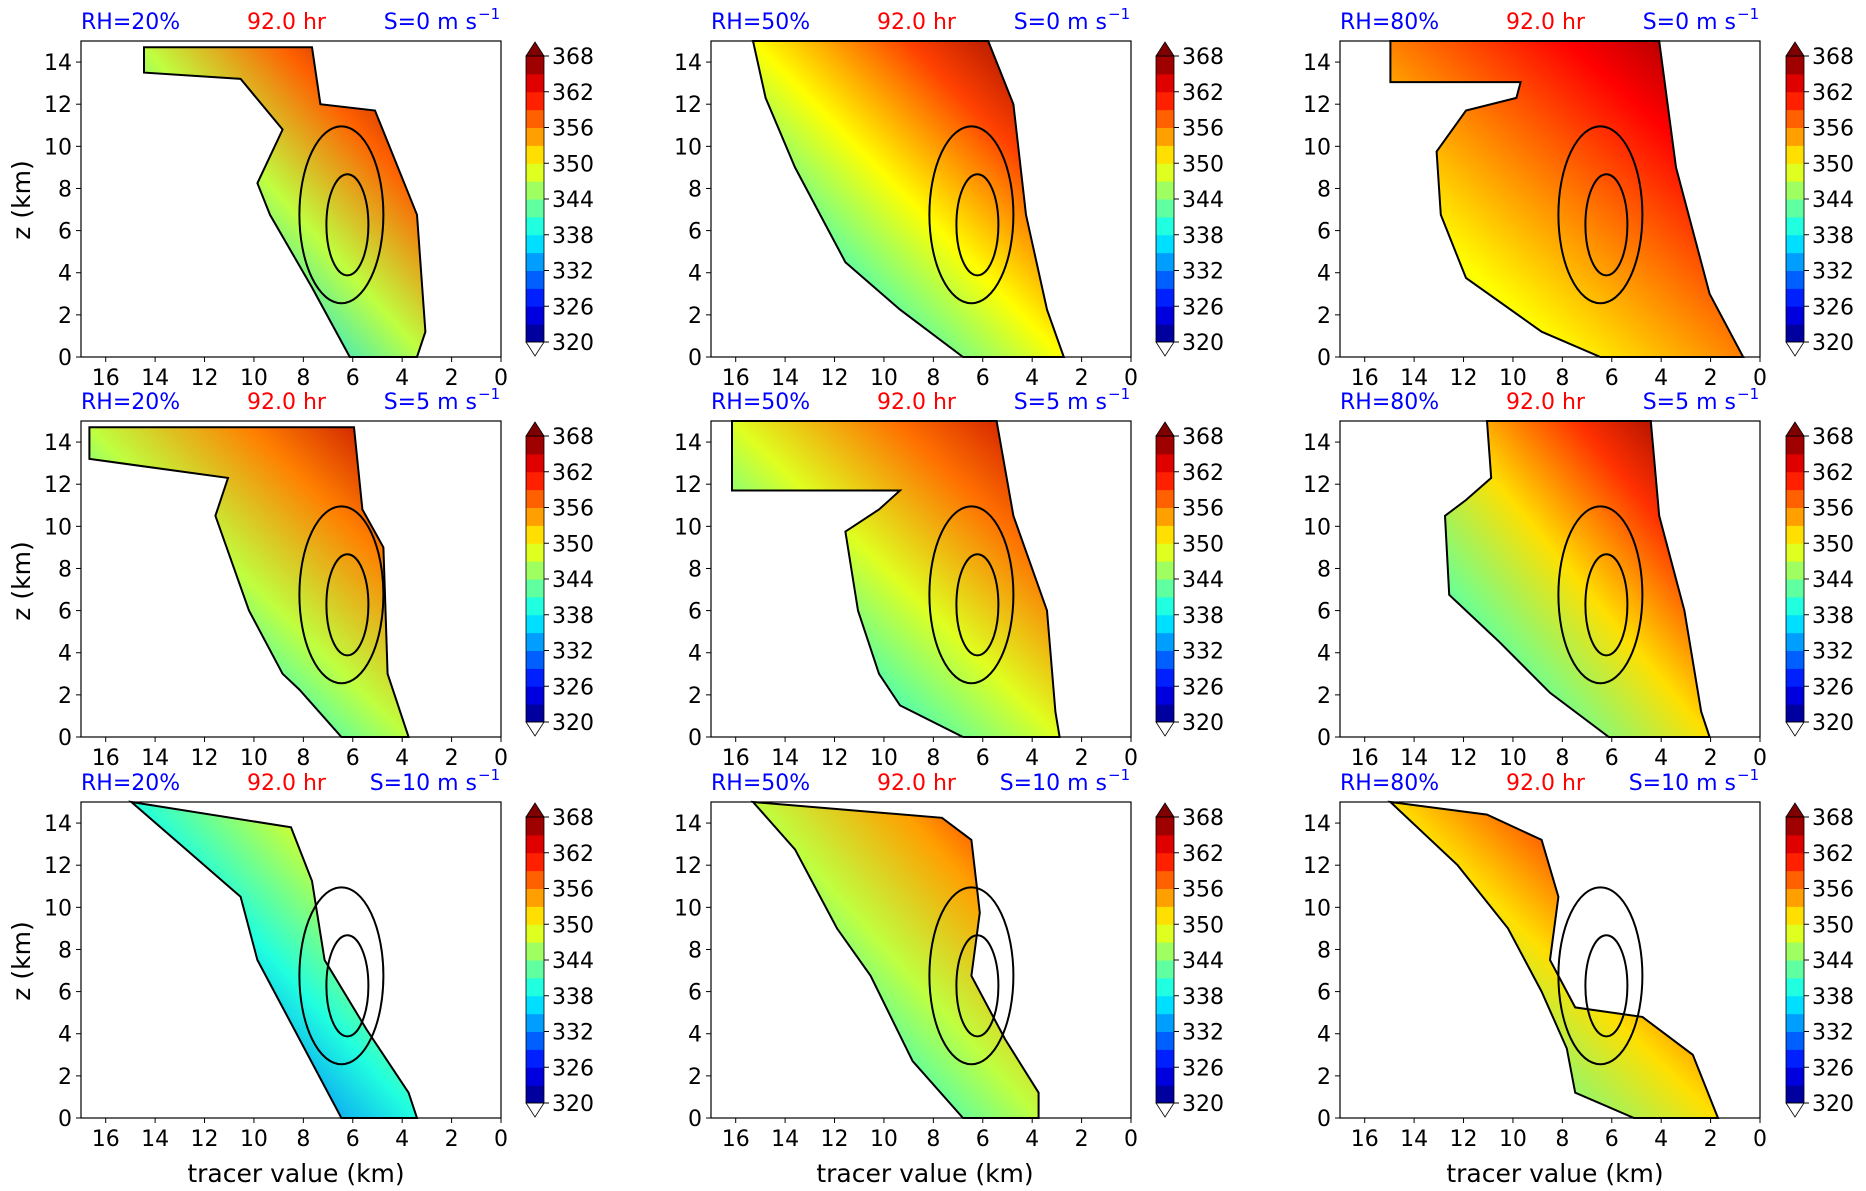 The width and height of the screenshot is (1866, 1191). I want to click on y-tick-label: 10, so click(1317, 527).